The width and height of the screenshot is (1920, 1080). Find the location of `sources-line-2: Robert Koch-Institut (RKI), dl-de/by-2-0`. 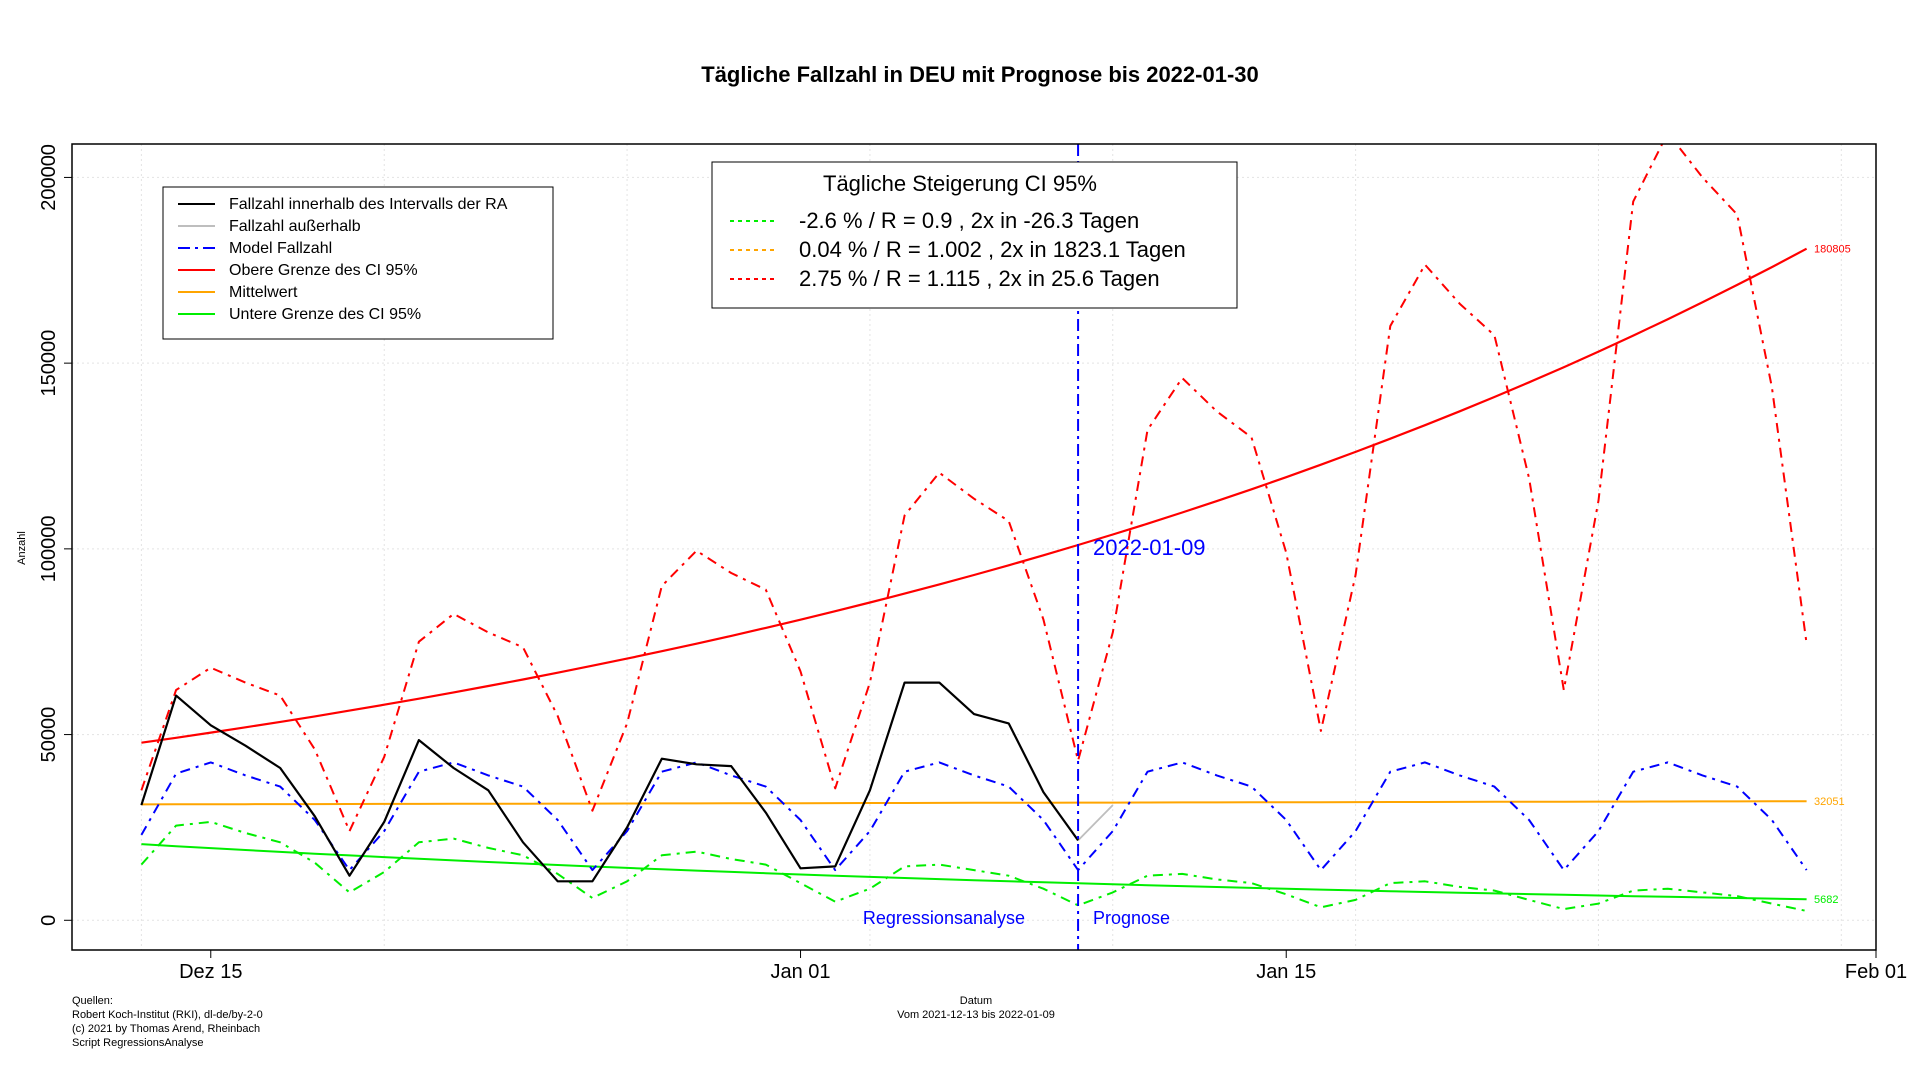

sources-line-2: Robert Koch-Institut (RKI), dl-de/by-2-0 is located at coordinates (167, 1015).